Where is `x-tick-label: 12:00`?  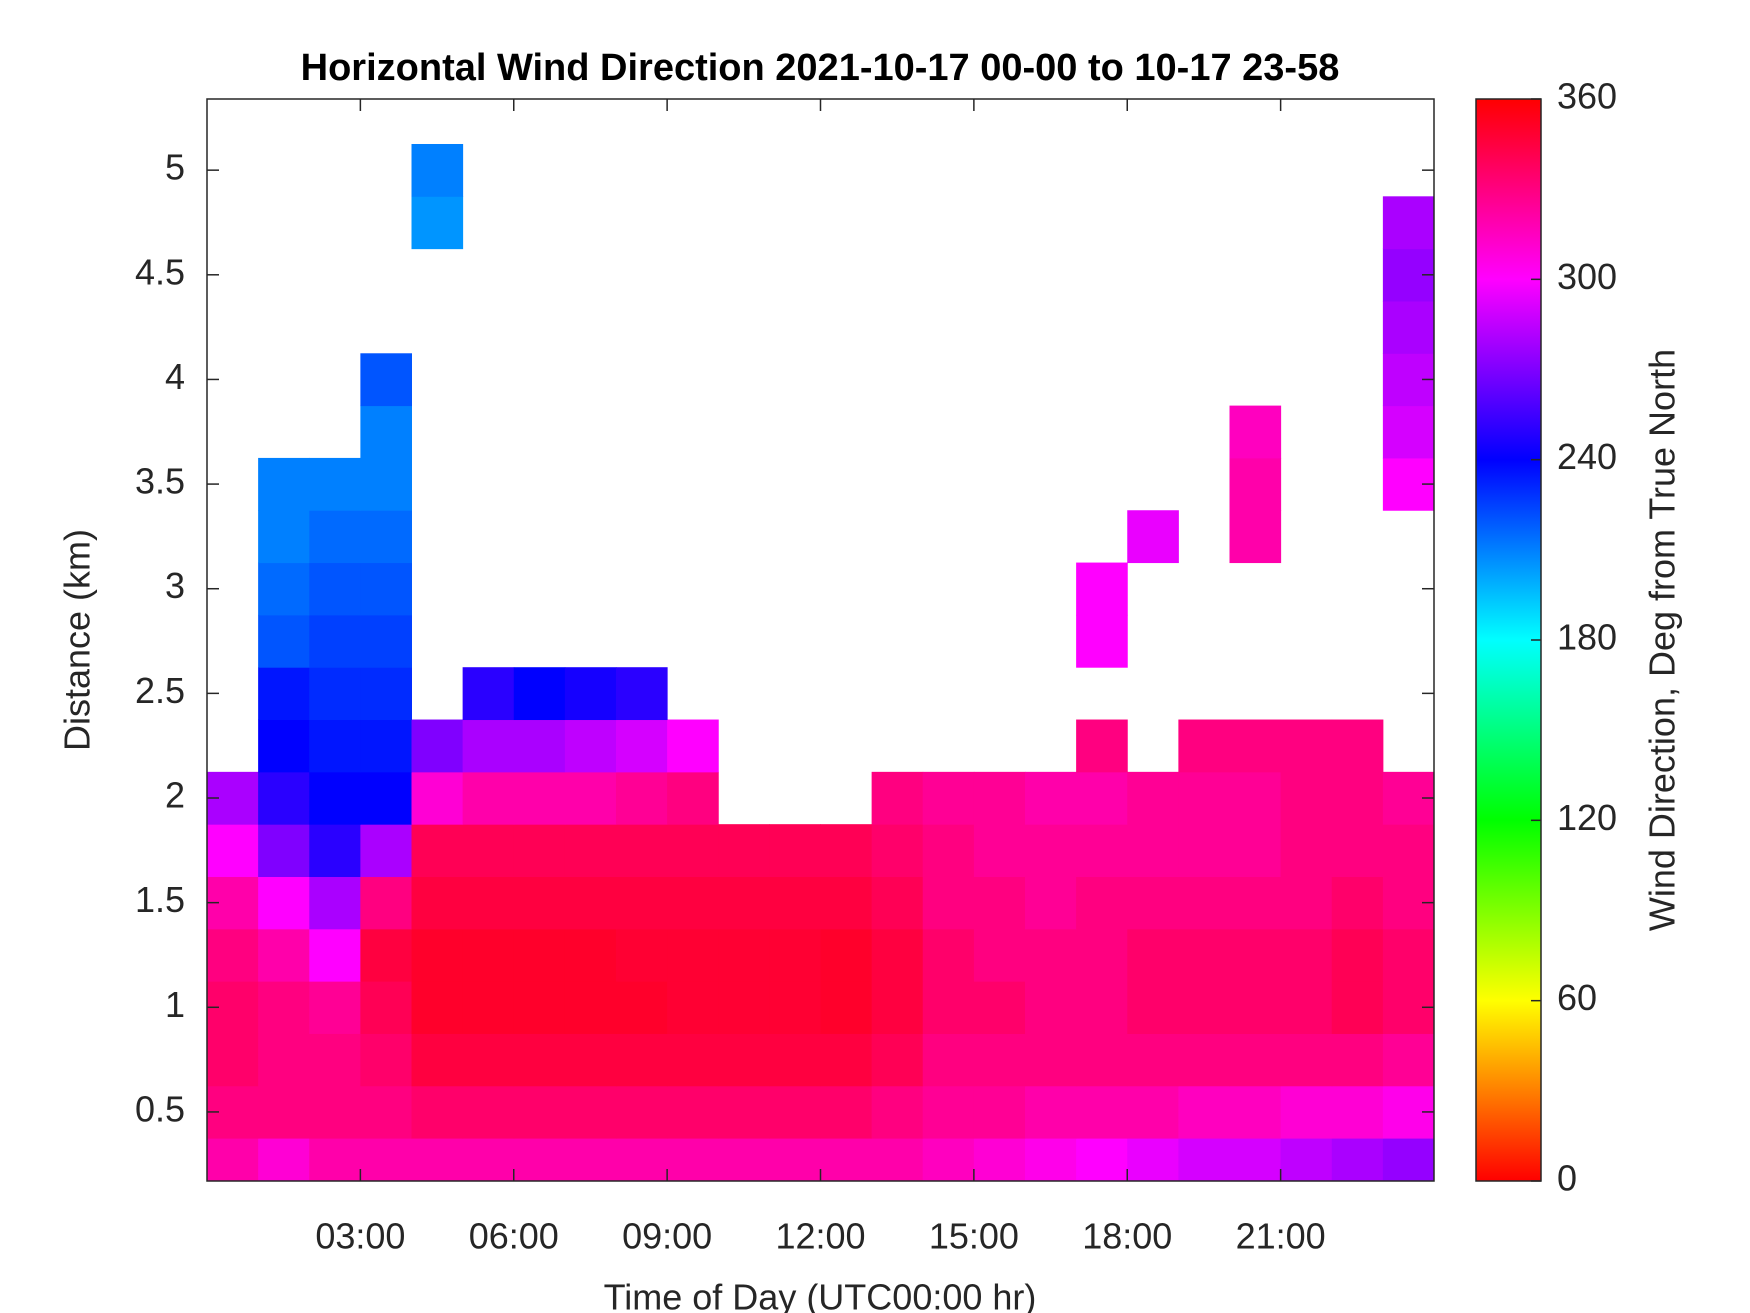 x-tick-label: 12:00 is located at coordinates (820, 1236).